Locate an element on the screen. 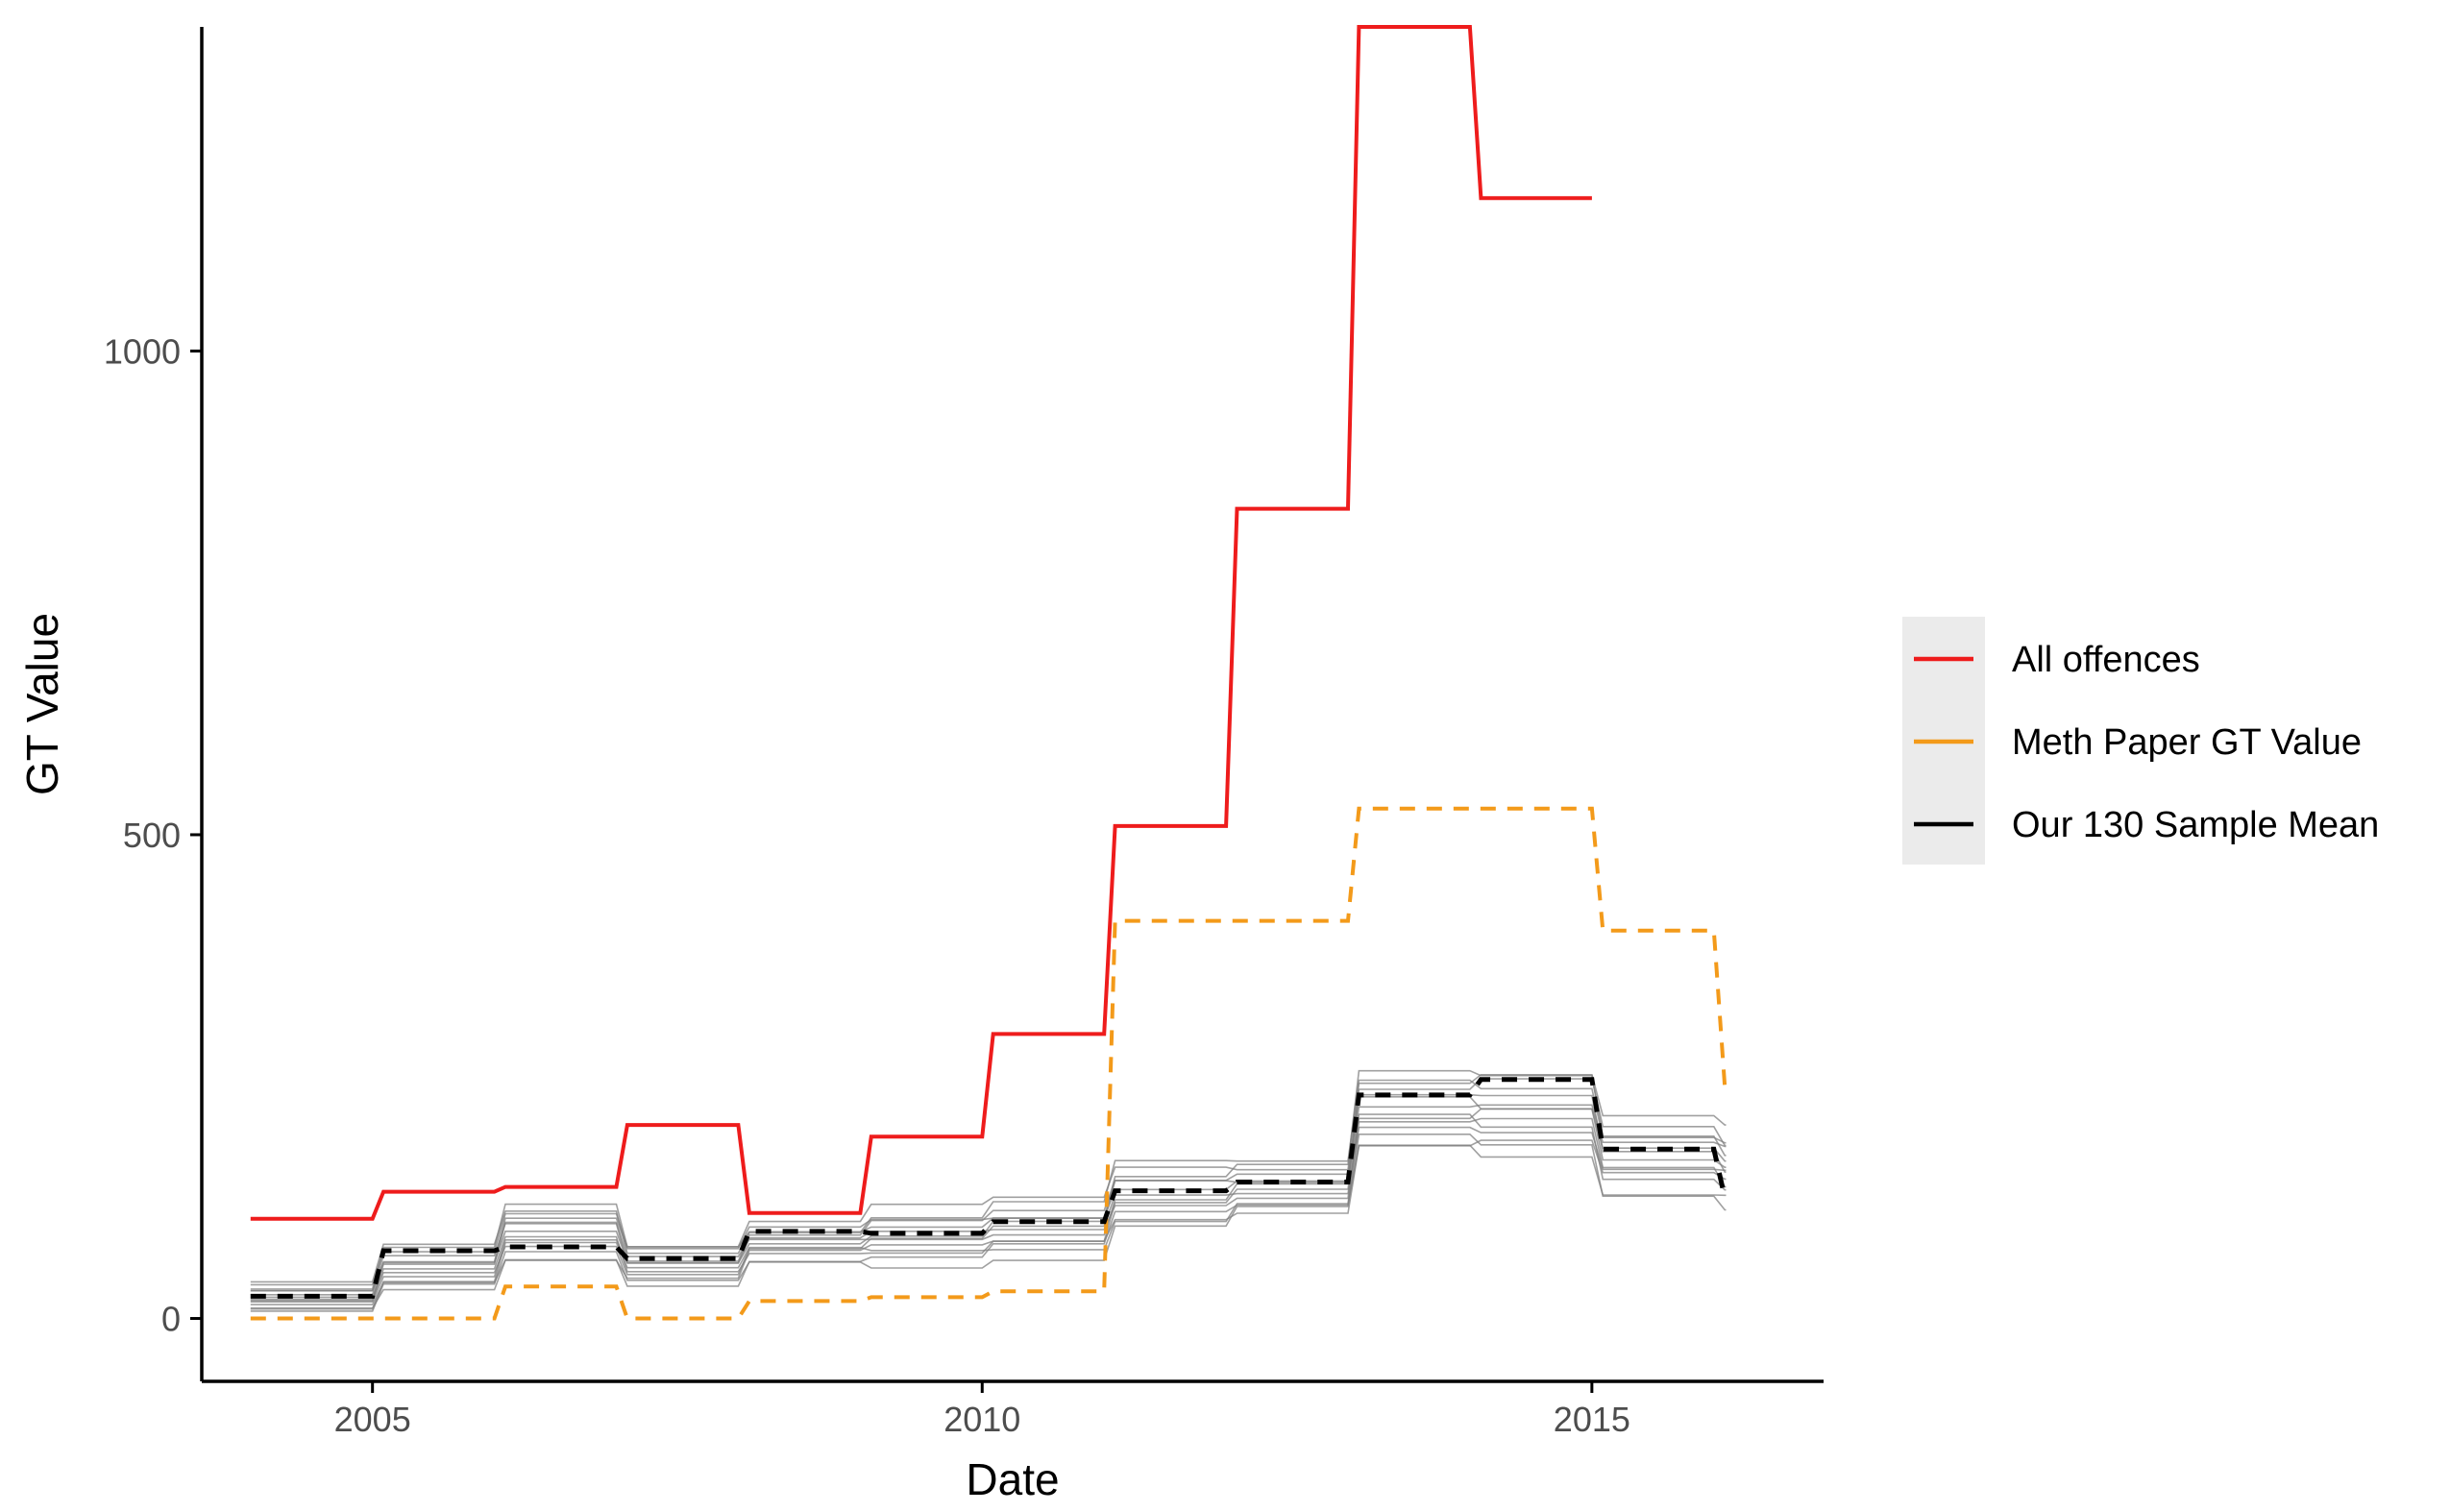  y-axis-ticks: 0 500 1000 is located at coordinates (153, 835).